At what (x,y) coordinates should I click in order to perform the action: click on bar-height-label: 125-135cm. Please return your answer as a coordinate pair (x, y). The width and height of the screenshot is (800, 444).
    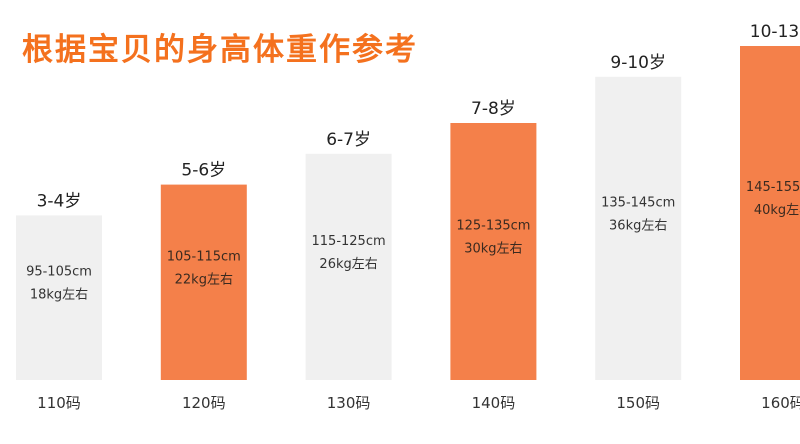
    Looking at the image, I should click on (493, 226).